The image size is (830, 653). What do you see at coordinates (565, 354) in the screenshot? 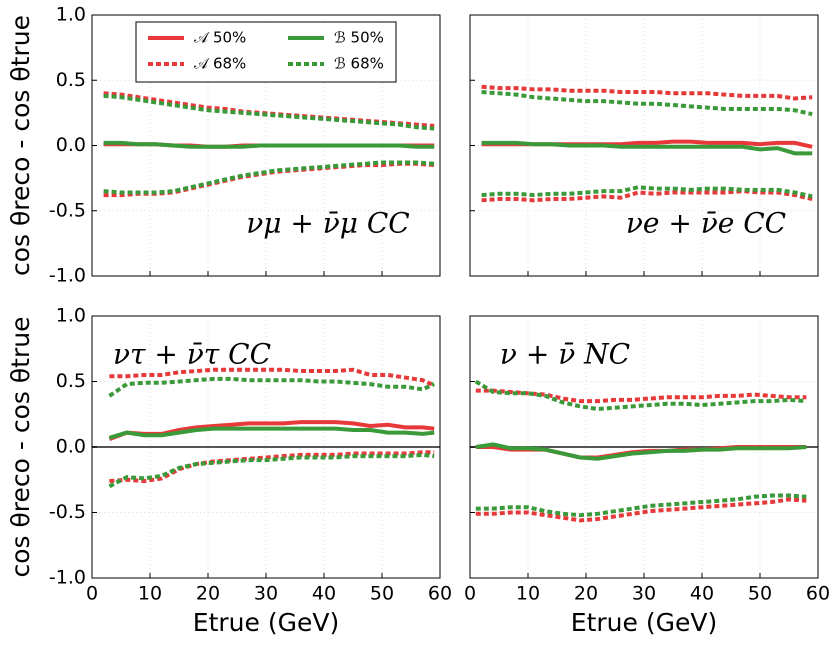
I see `annotation: ν + ν̄ NC` at bounding box center [565, 354].